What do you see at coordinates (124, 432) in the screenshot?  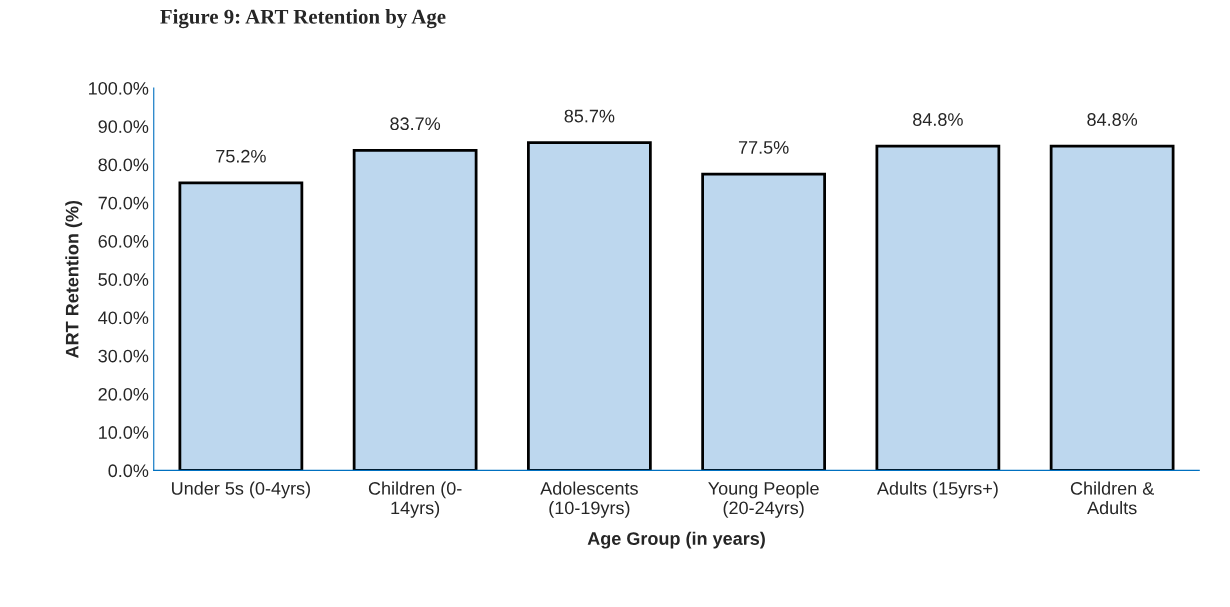 I see `y-tick-label: 10.0%` at bounding box center [124, 432].